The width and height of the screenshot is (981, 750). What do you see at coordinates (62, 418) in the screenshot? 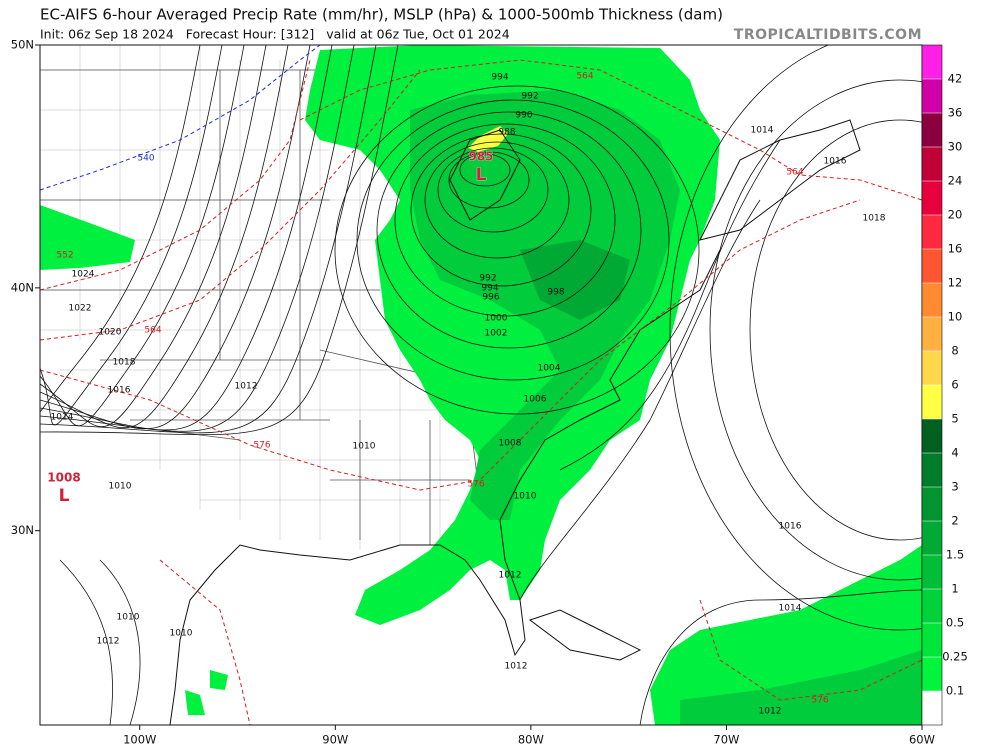
I see `isobar-label: 1014` at bounding box center [62, 418].